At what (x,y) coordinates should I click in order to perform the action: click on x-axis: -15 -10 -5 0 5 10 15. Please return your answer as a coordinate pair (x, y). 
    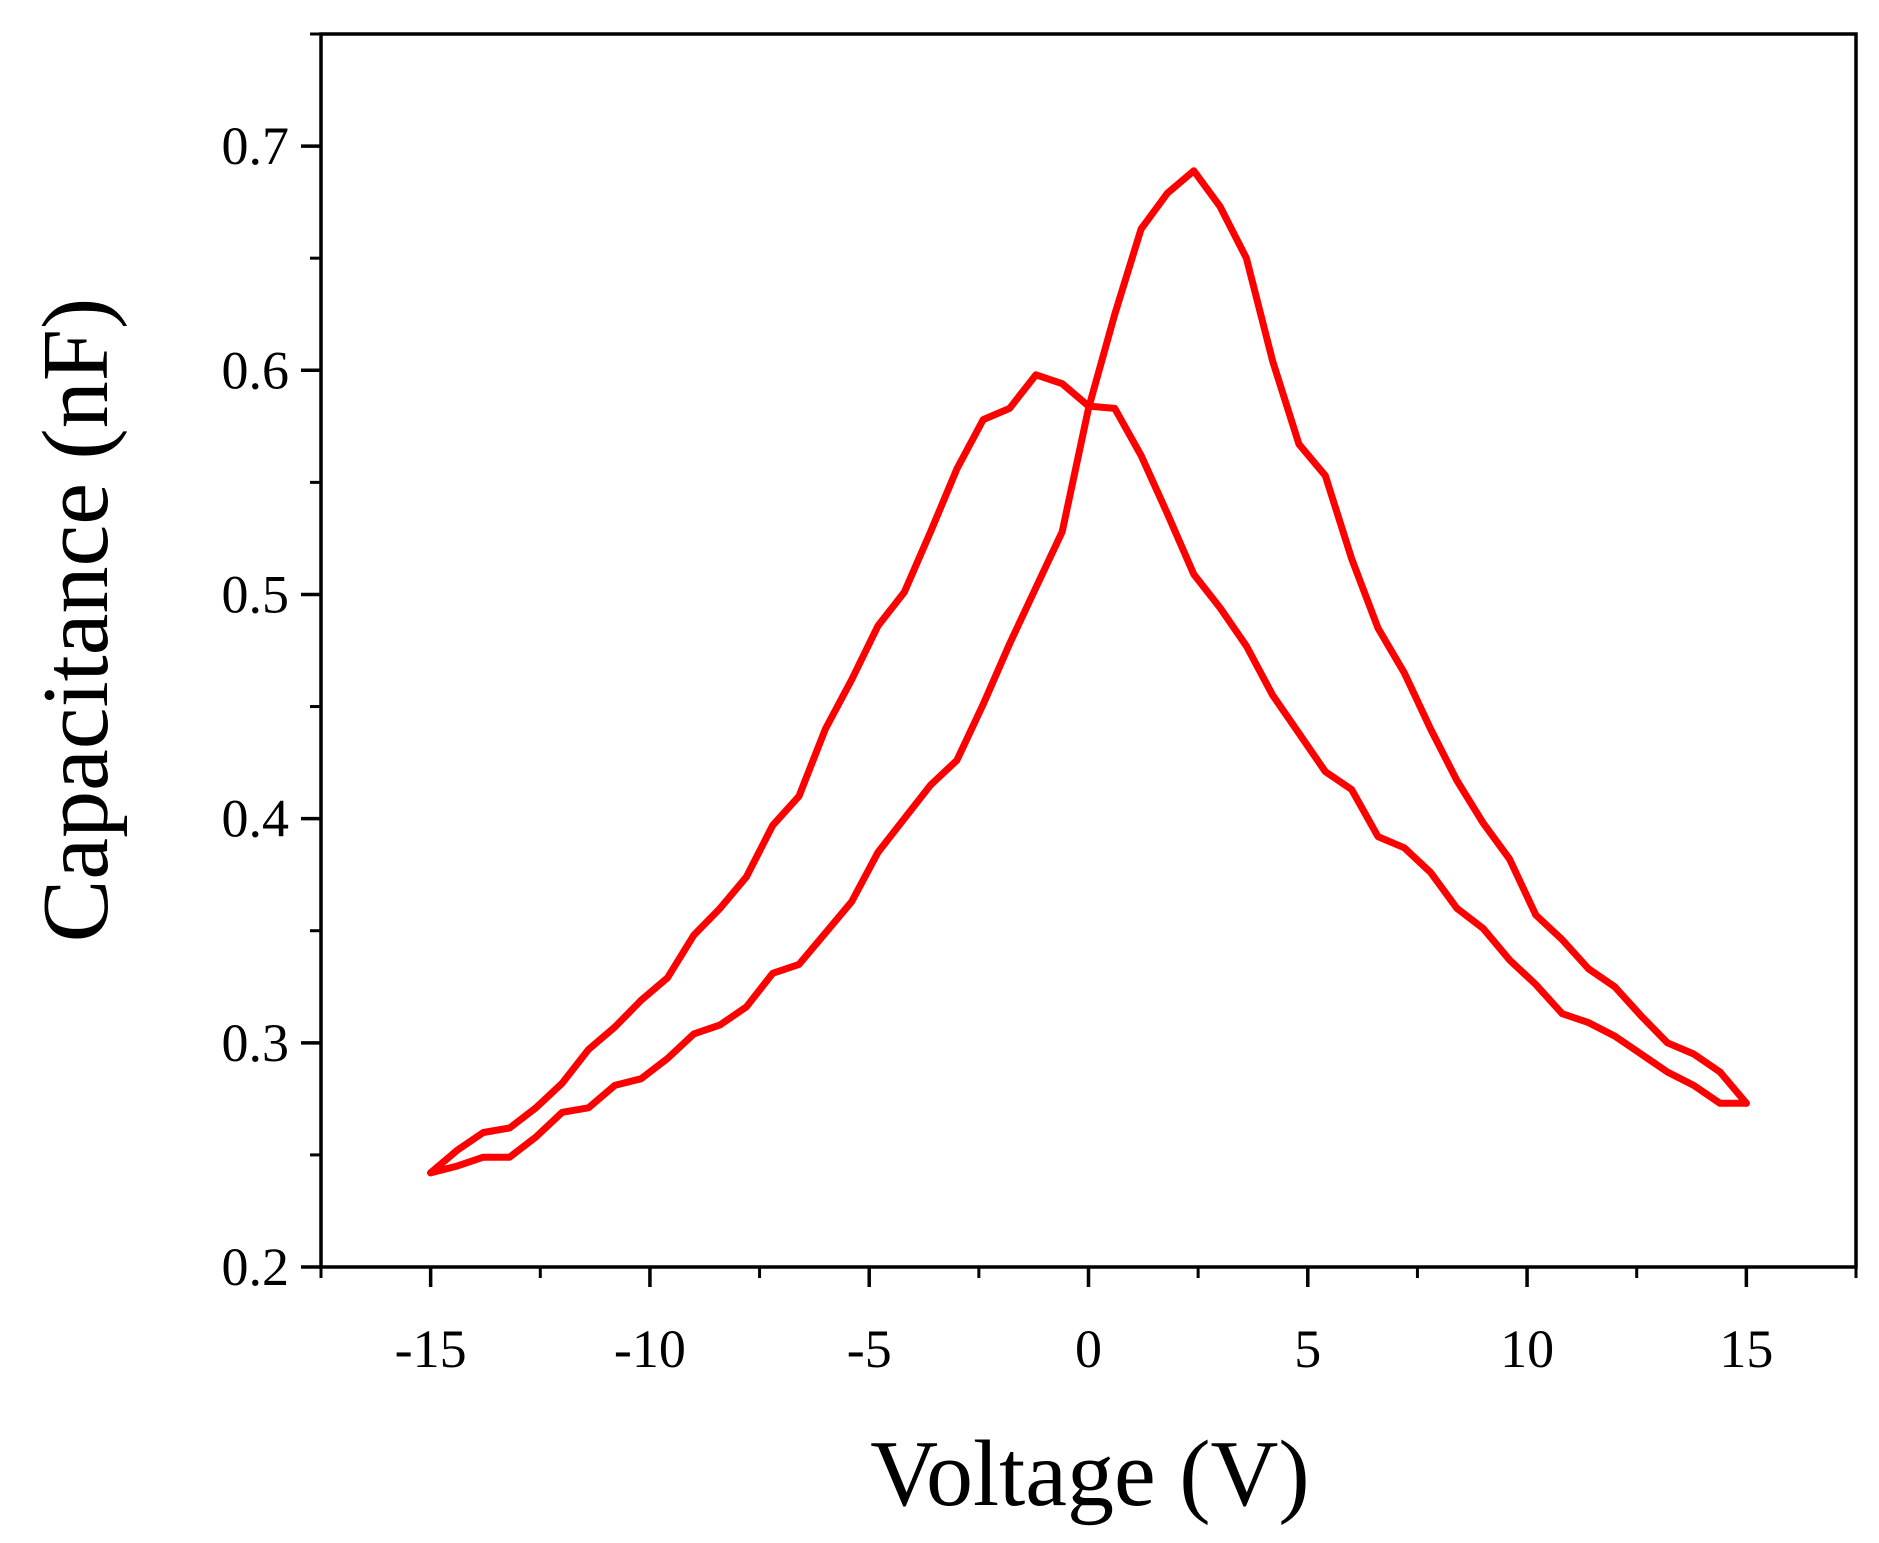
    Looking at the image, I should click on (1088, 1323).